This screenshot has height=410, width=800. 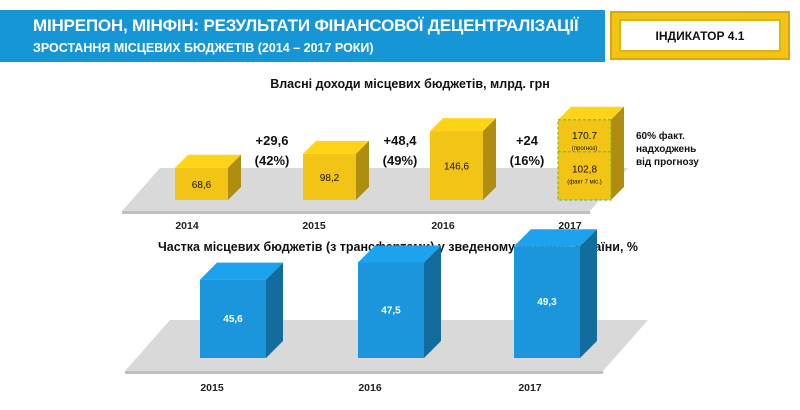 What do you see at coordinates (555, 238) in the screenshot?
I see `chart2-bar-2017-top` at bounding box center [555, 238].